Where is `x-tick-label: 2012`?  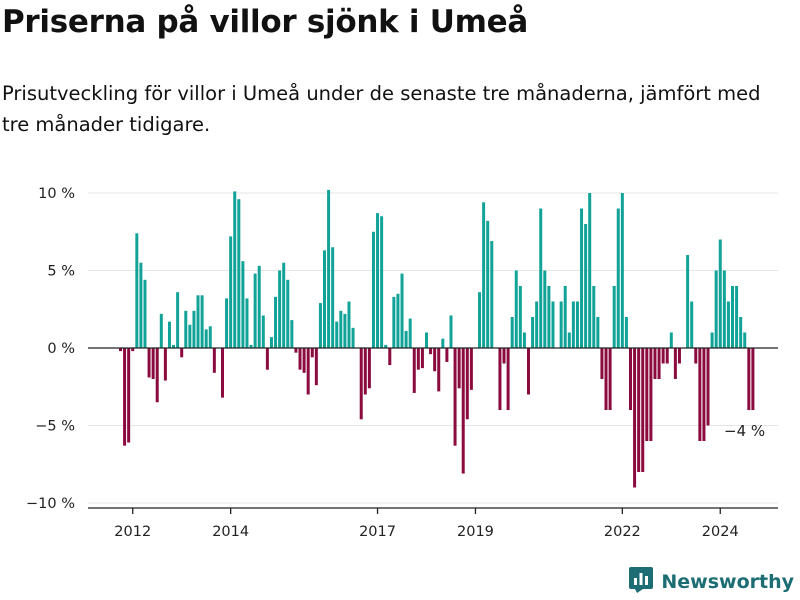 x-tick-label: 2012 is located at coordinates (132, 532).